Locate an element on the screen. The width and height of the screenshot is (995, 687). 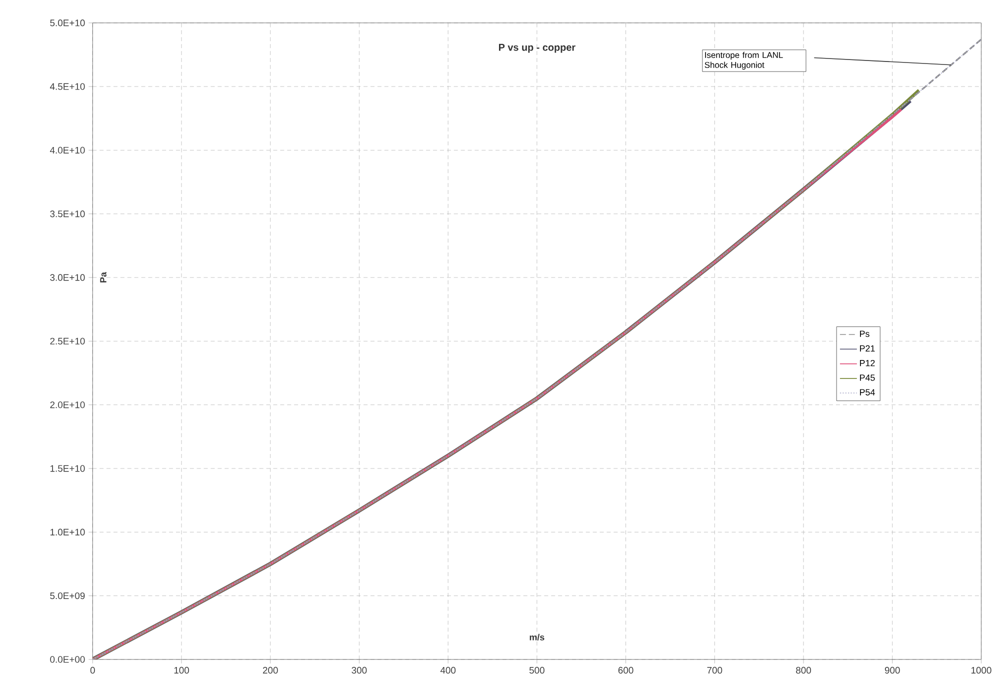
y-tick-label: 3.5E+10 is located at coordinates (67, 214).